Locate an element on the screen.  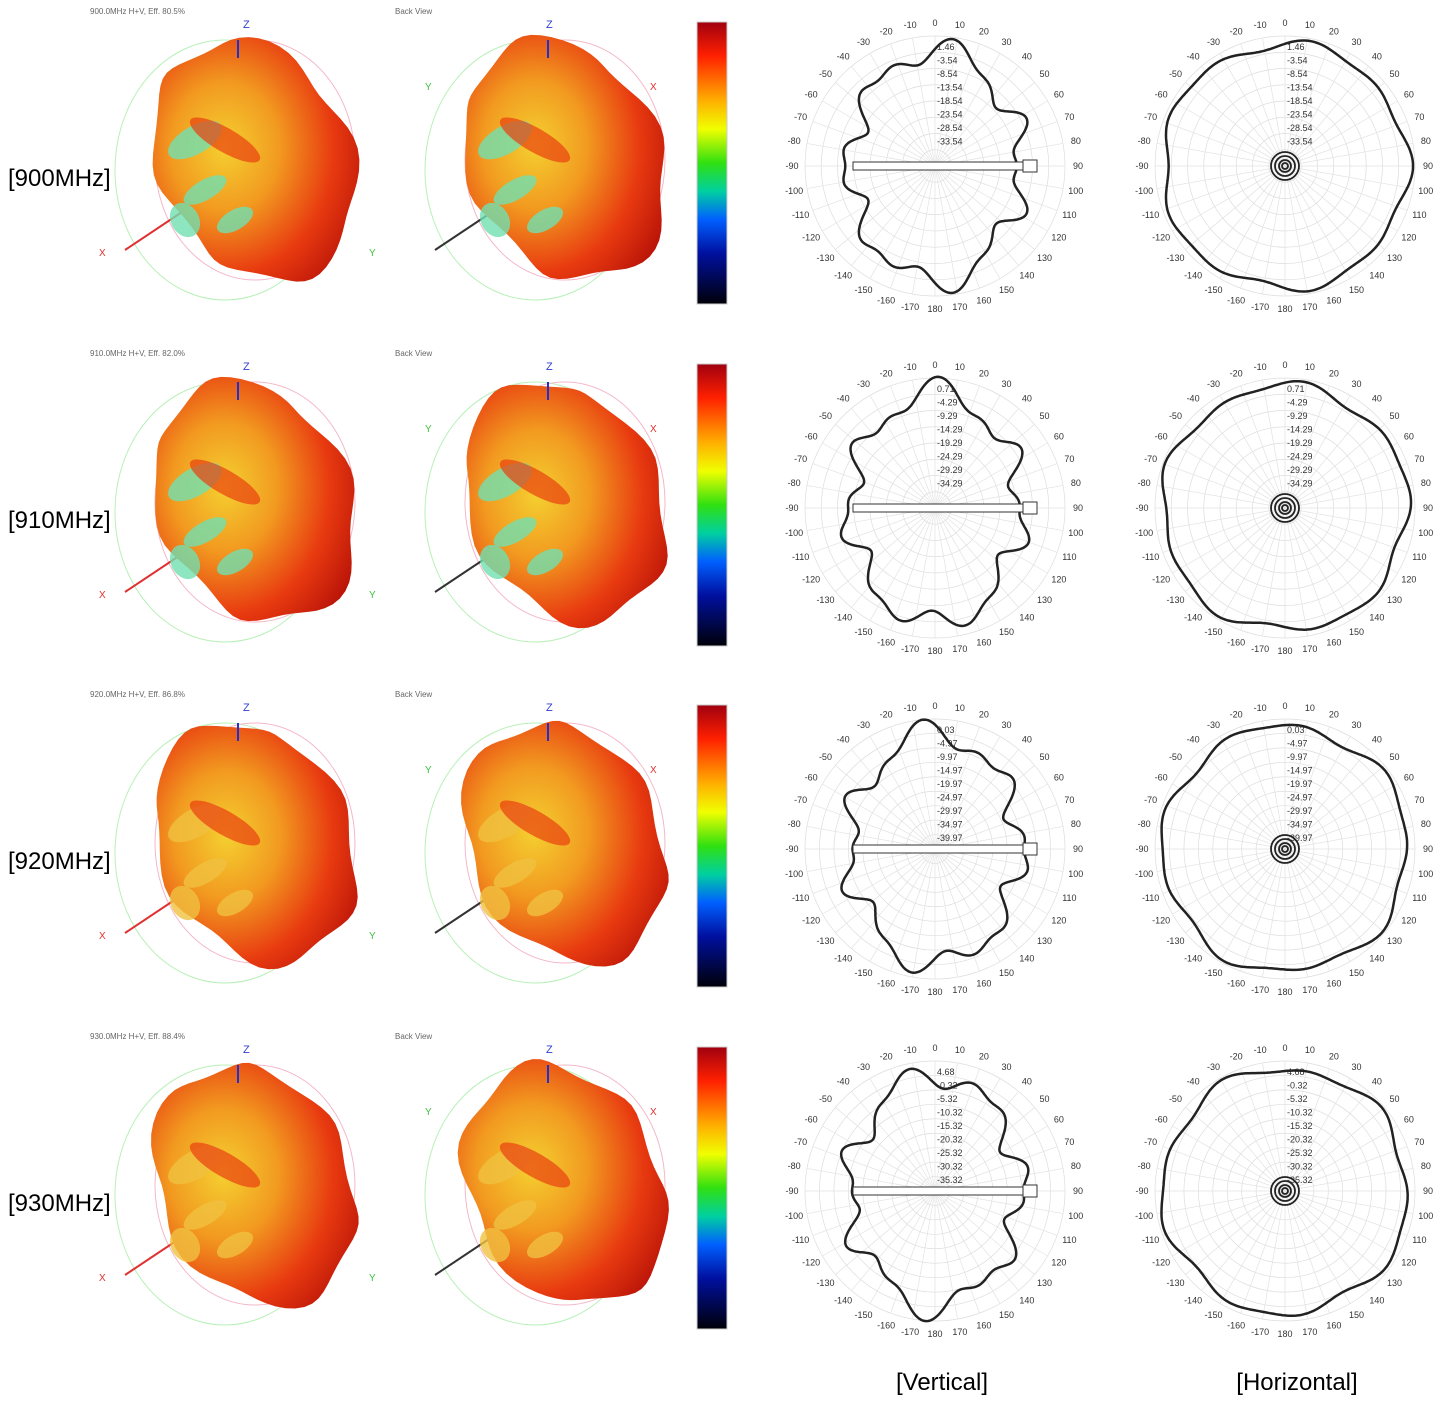
ring-label: -19.29 is located at coordinates (1300, 443).